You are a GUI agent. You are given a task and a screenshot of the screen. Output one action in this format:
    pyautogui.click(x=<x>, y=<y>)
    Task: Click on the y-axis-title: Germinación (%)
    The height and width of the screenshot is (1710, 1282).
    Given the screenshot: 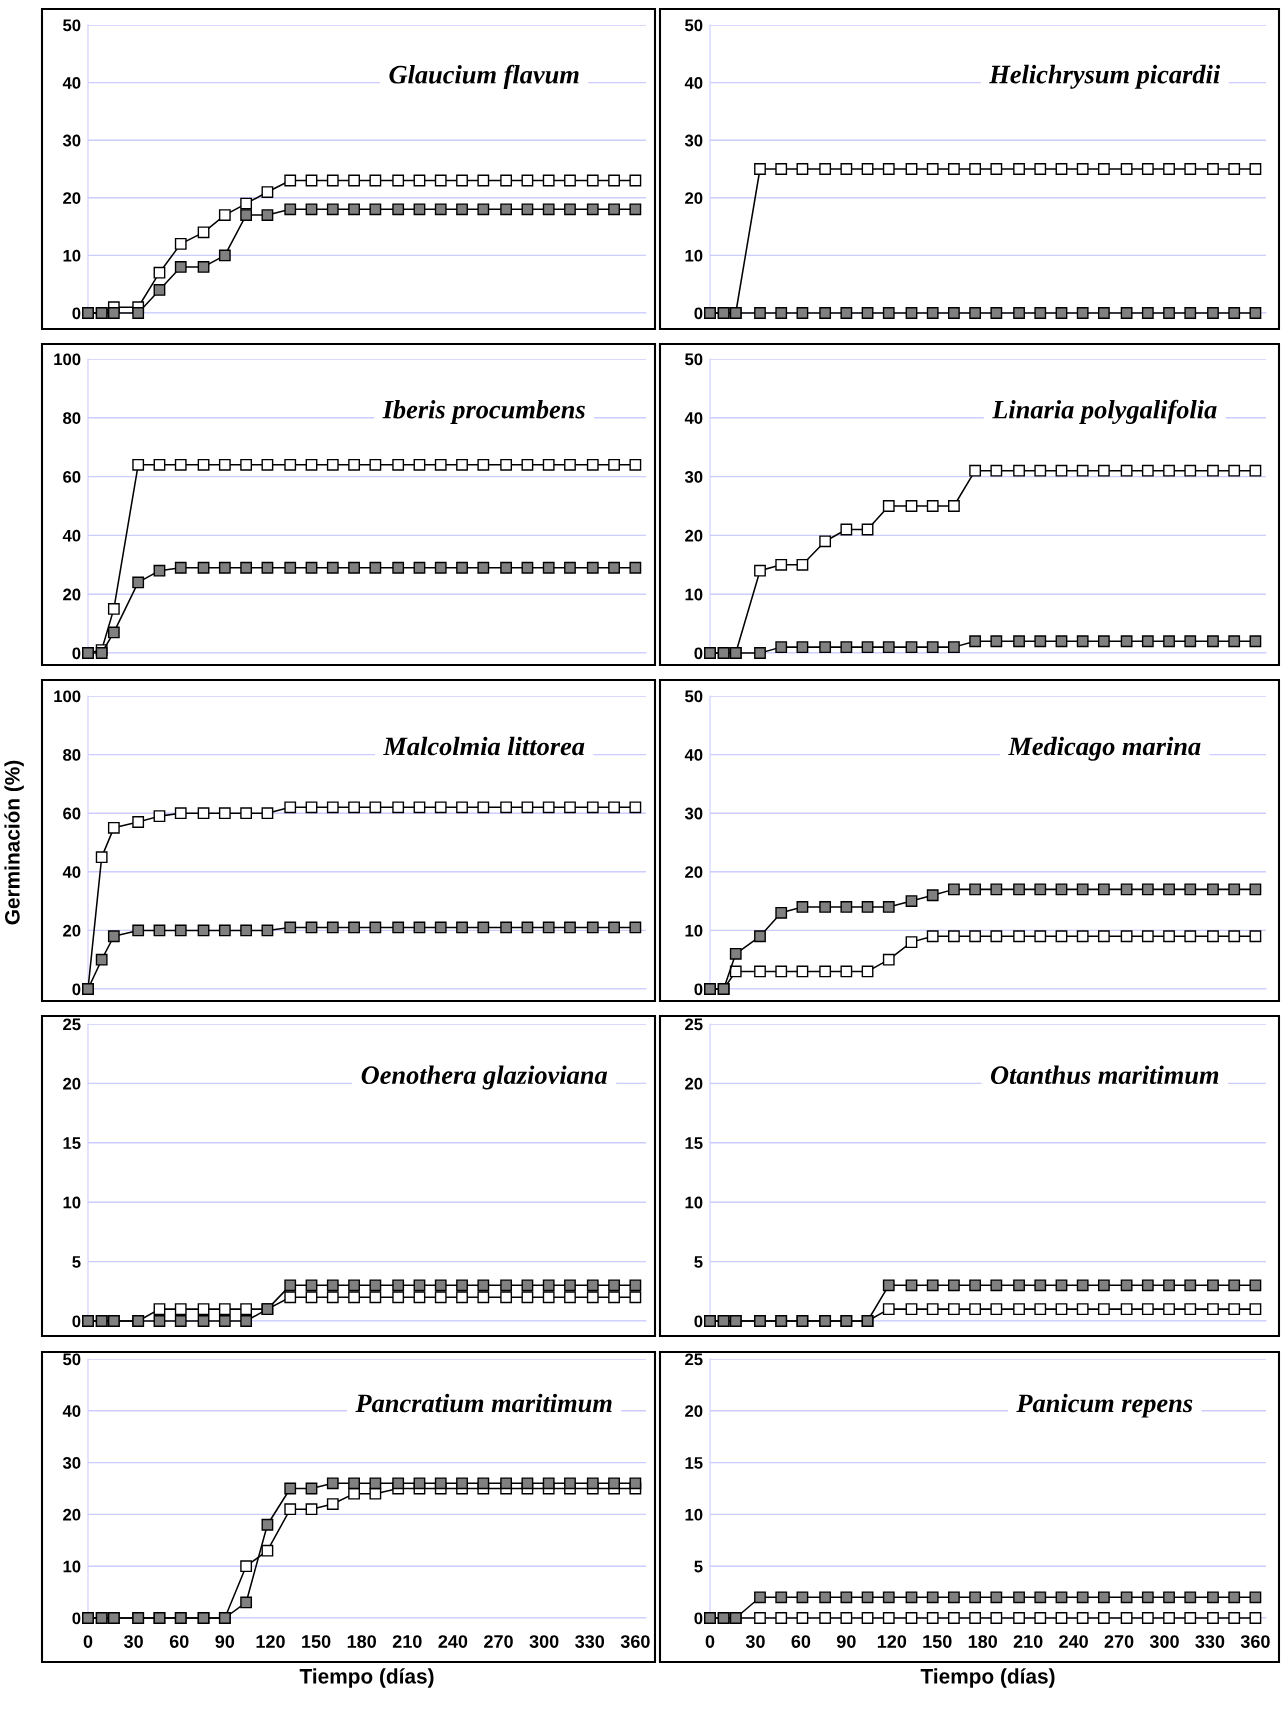 What is the action you would take?
    pyautogui.click(x=14, y=842)
    